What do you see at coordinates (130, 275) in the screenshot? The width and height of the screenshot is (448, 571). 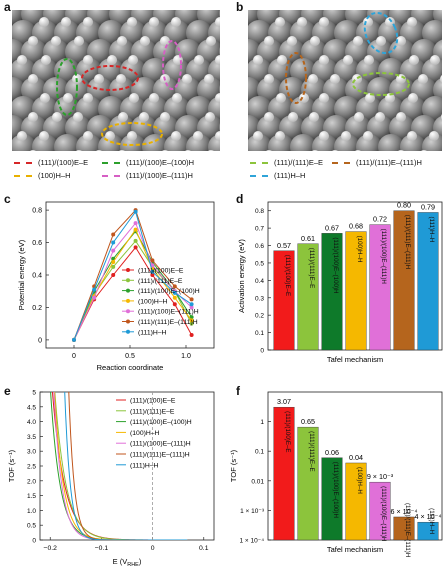 I see `plot-frame` at bounding box center [130, 275].